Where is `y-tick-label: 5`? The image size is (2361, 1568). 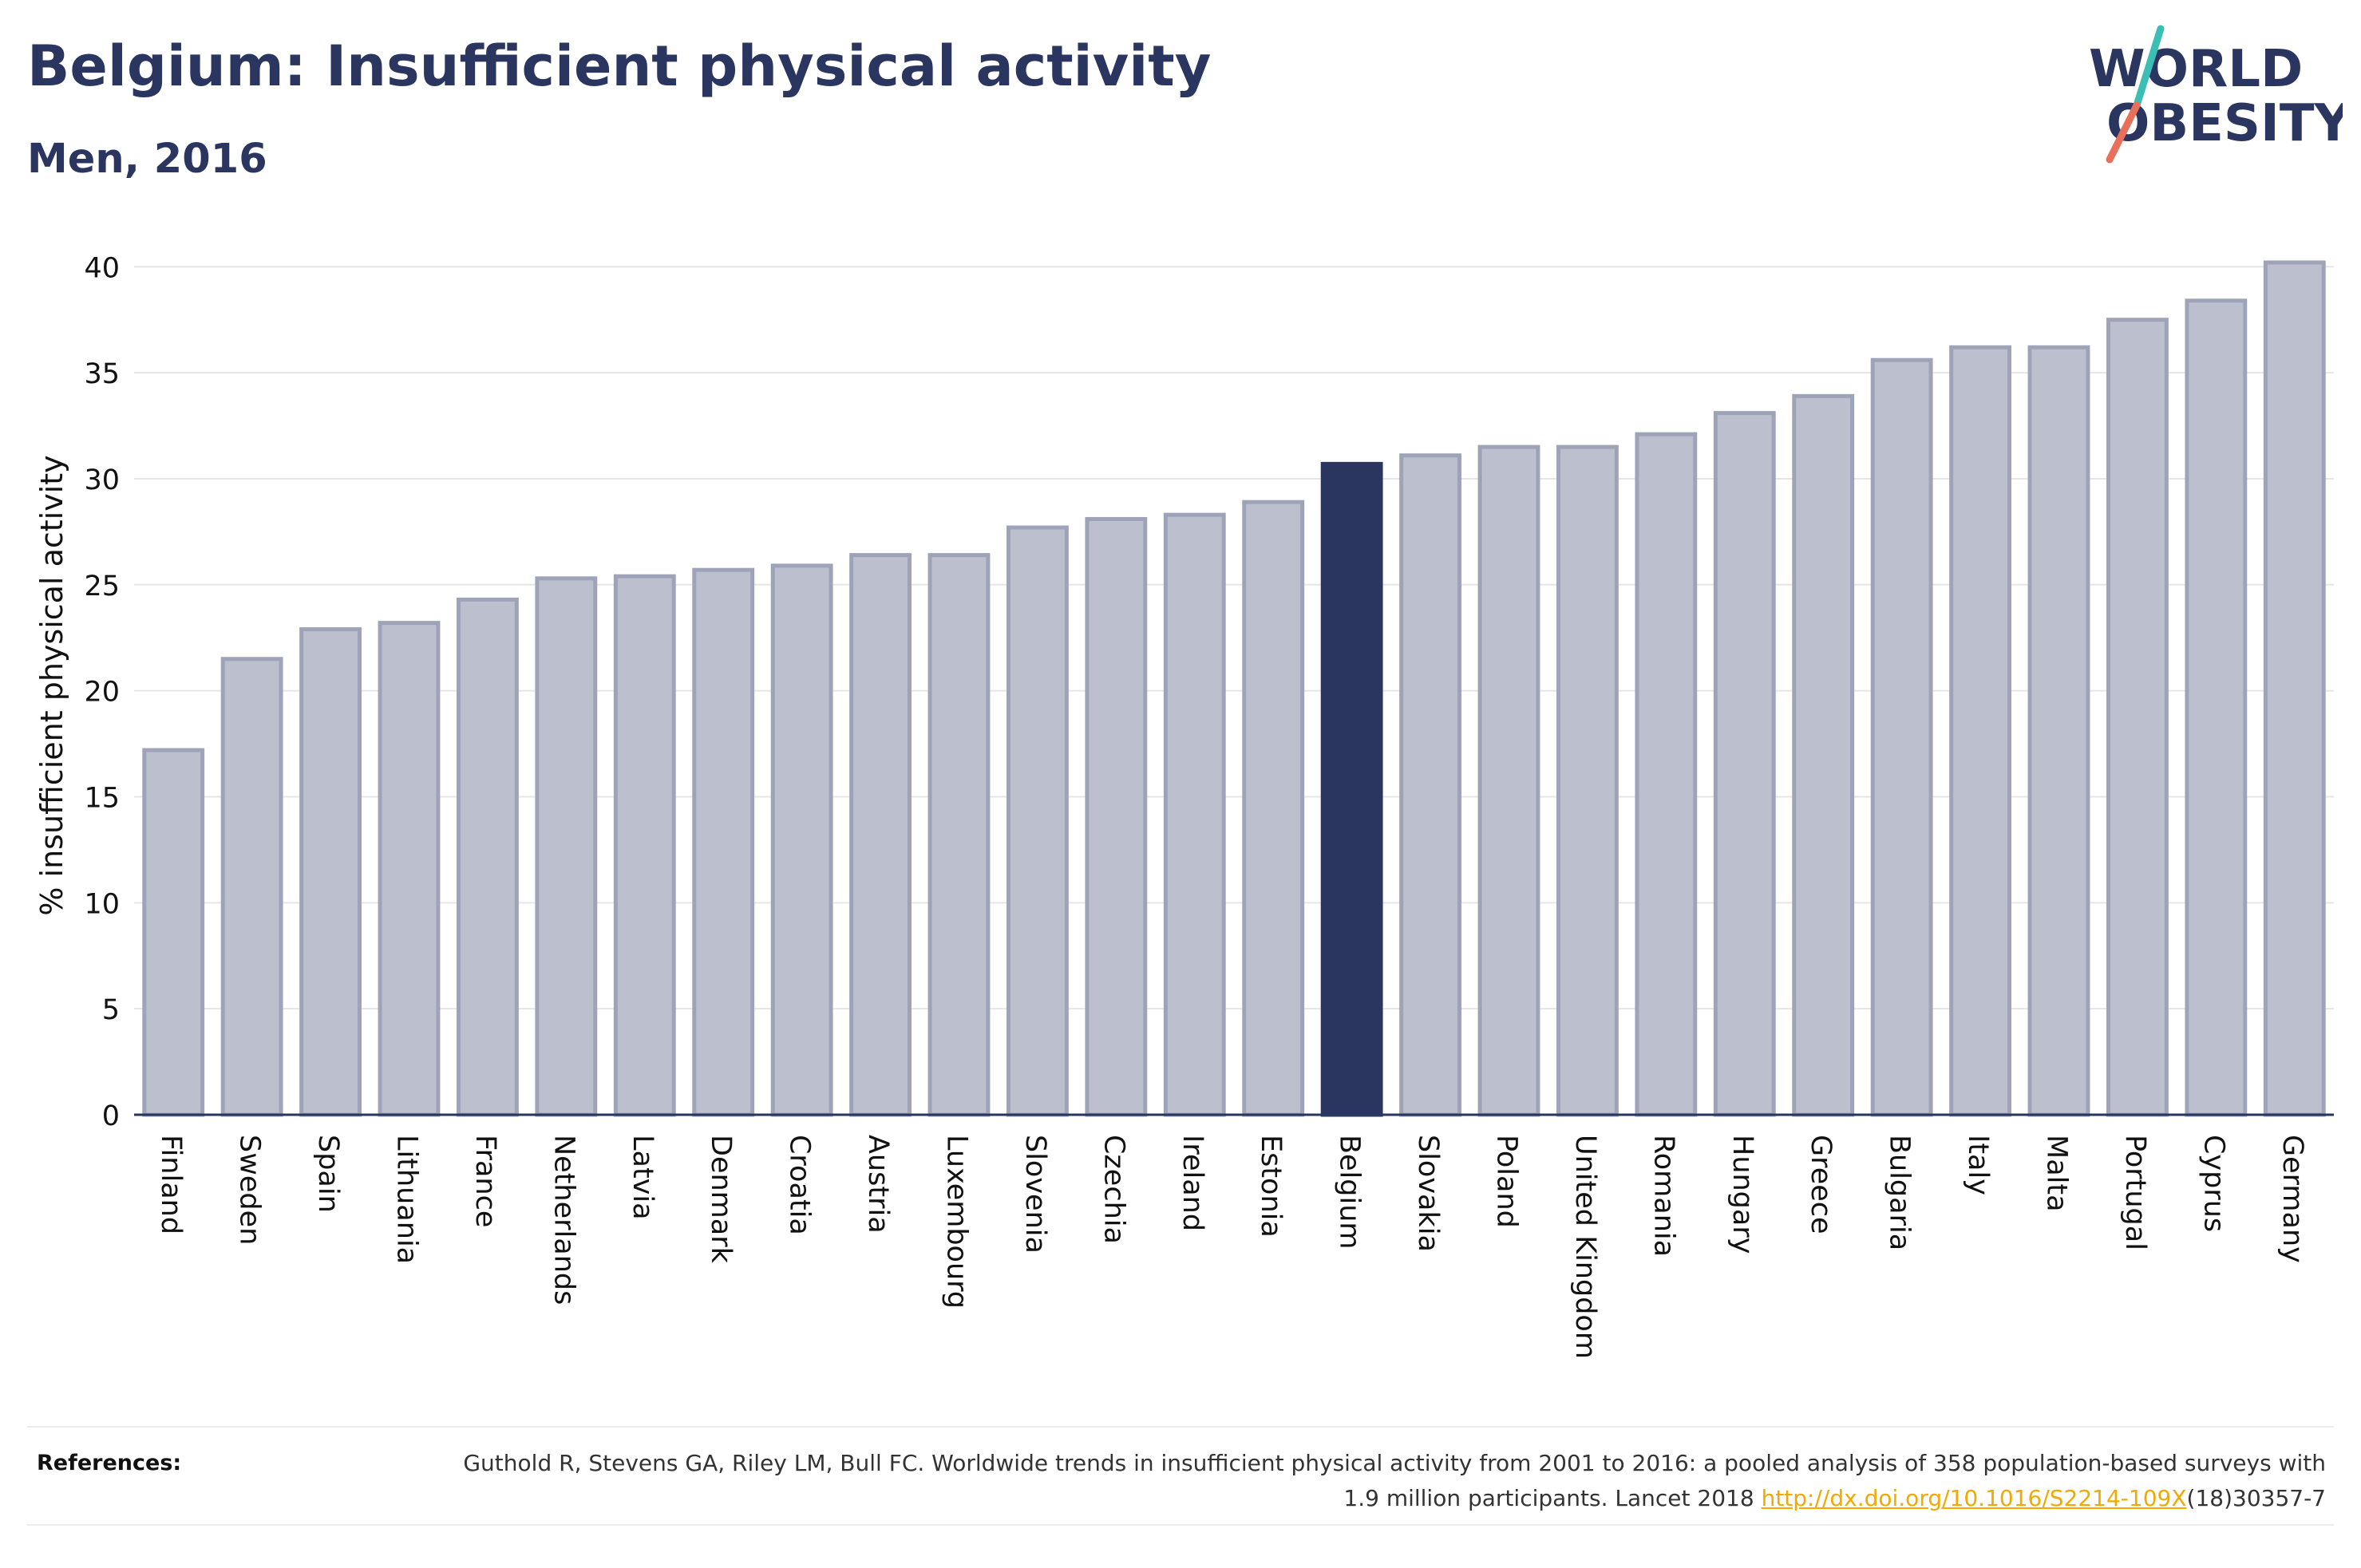 y-tick-label: 5 is located at coordinates (111, 1010).